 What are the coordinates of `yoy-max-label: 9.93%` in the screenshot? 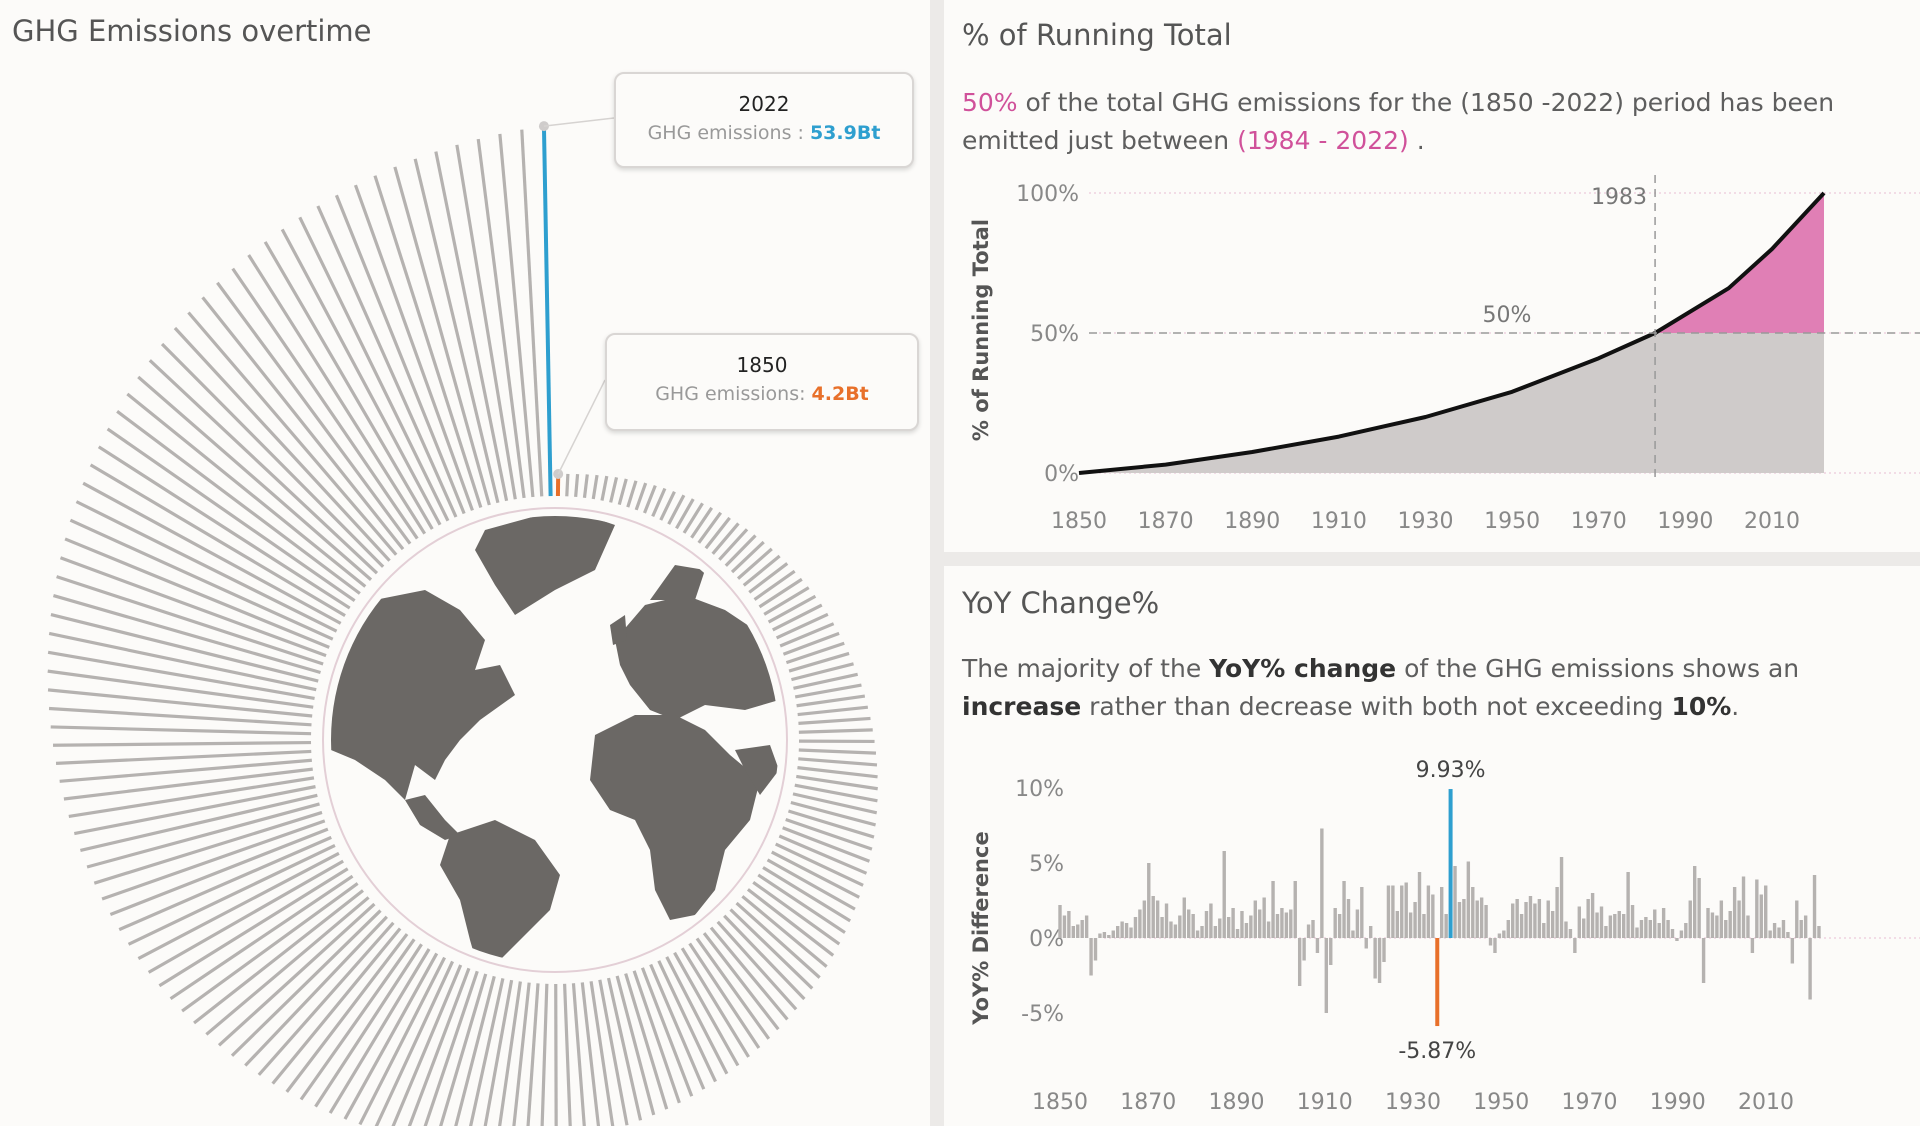 It's located at (1451, 770).